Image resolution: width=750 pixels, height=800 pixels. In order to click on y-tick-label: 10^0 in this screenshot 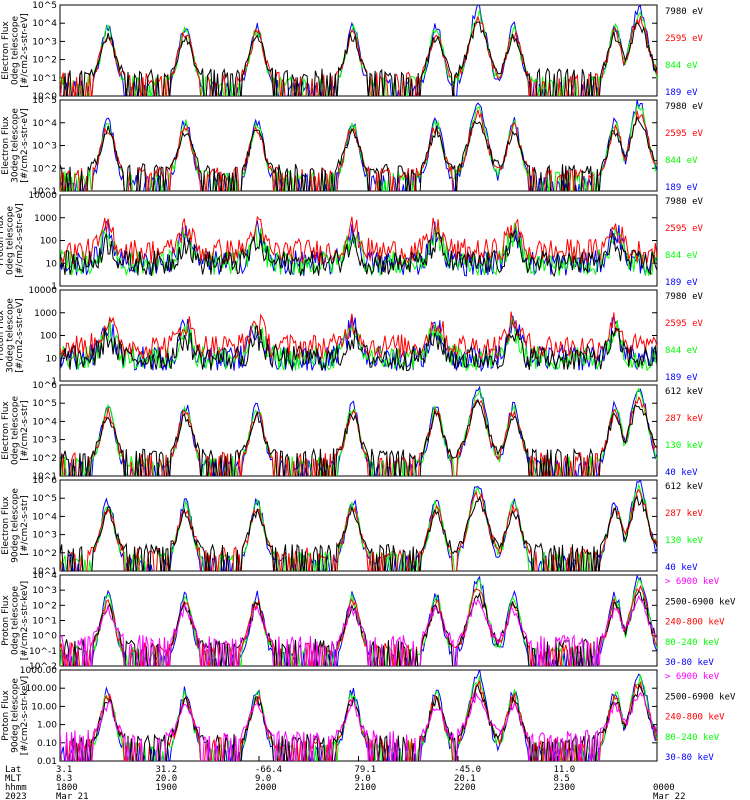, I will do `click(44, 97)`.